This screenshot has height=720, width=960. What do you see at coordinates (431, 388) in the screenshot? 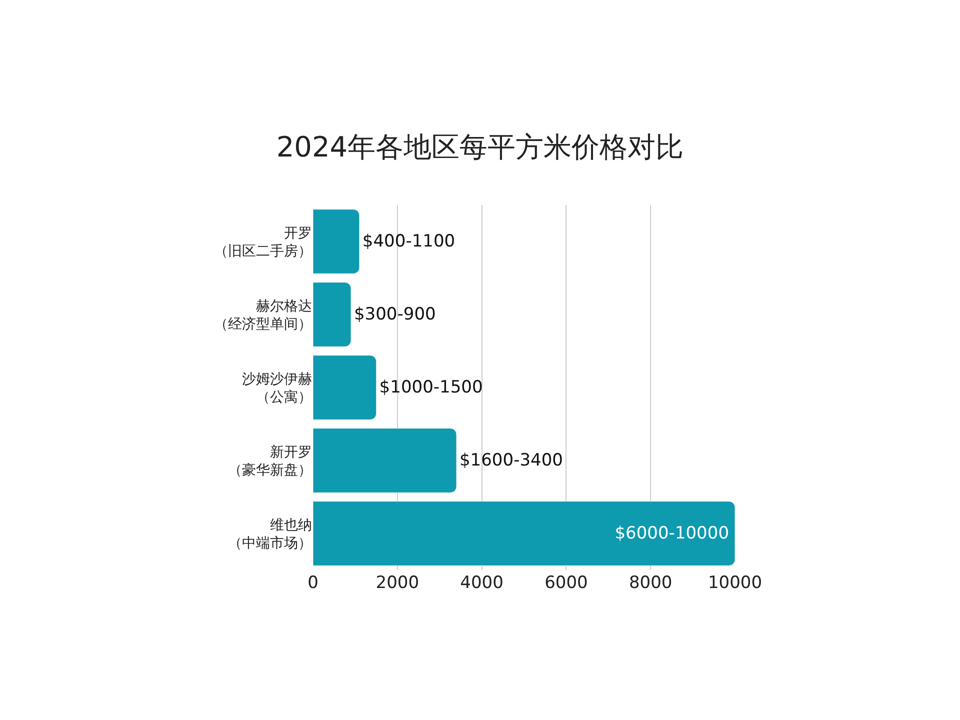
I see `data-label: $1000-1500` at bounding box center [431, 388].